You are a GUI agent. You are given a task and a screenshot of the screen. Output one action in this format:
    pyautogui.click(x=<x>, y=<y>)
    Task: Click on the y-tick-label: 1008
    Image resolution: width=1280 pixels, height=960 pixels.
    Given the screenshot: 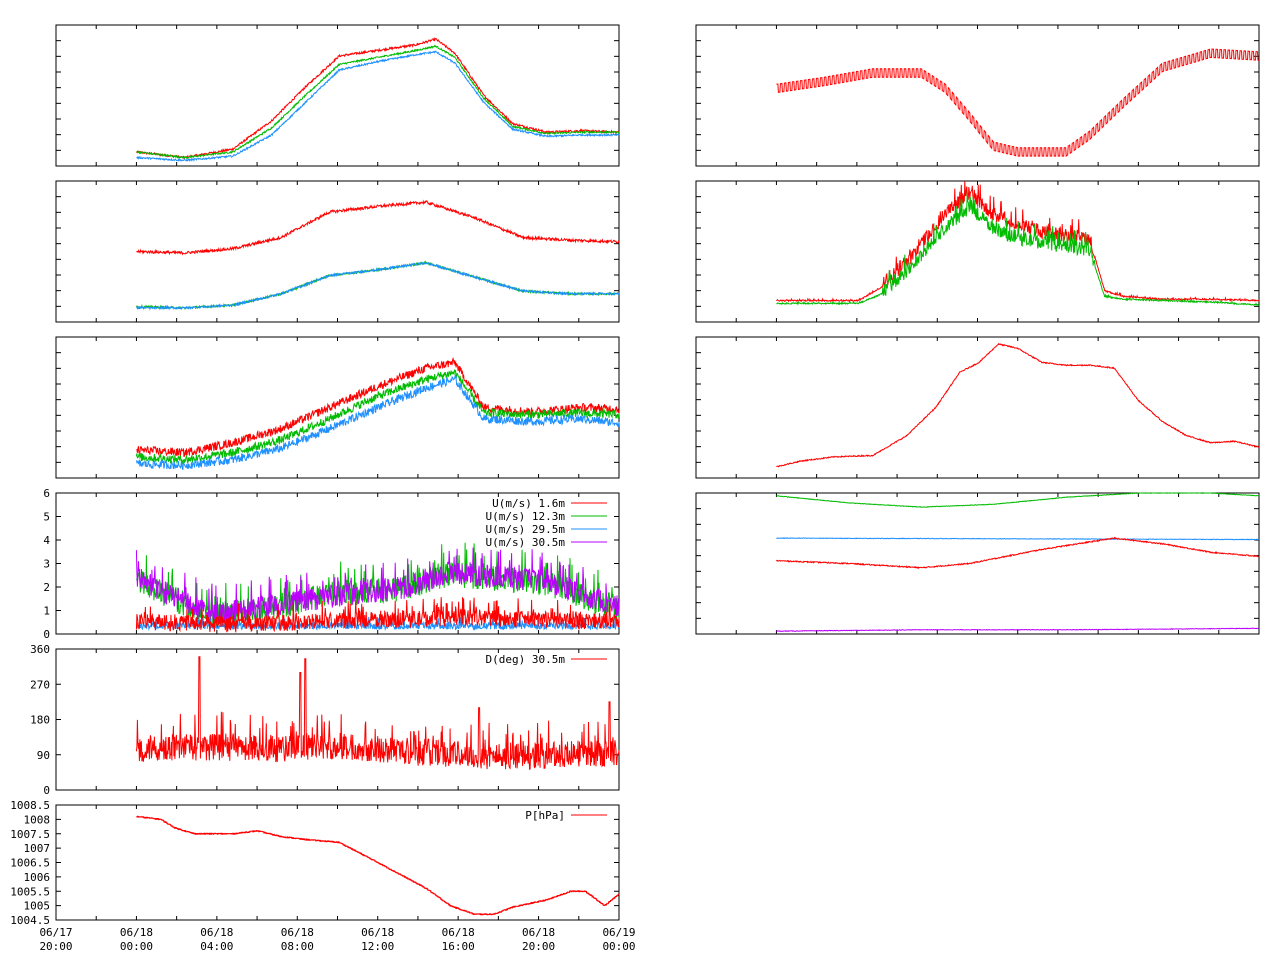 What is the action you would take?
    pyautogui.click(x=37, y=819)
    